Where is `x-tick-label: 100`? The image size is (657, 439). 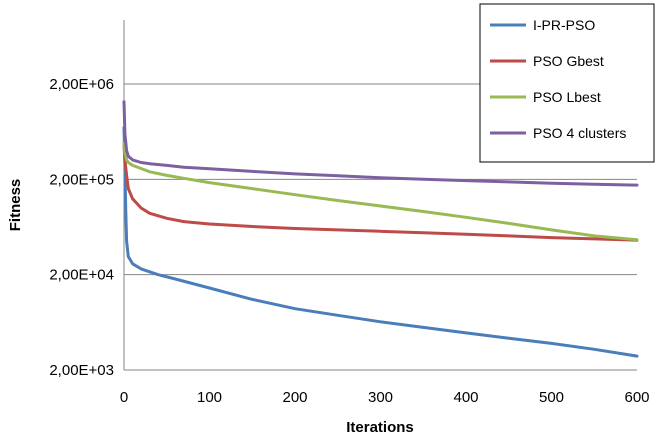 x-tick-label: 100 is located at coordinates (209, 397).